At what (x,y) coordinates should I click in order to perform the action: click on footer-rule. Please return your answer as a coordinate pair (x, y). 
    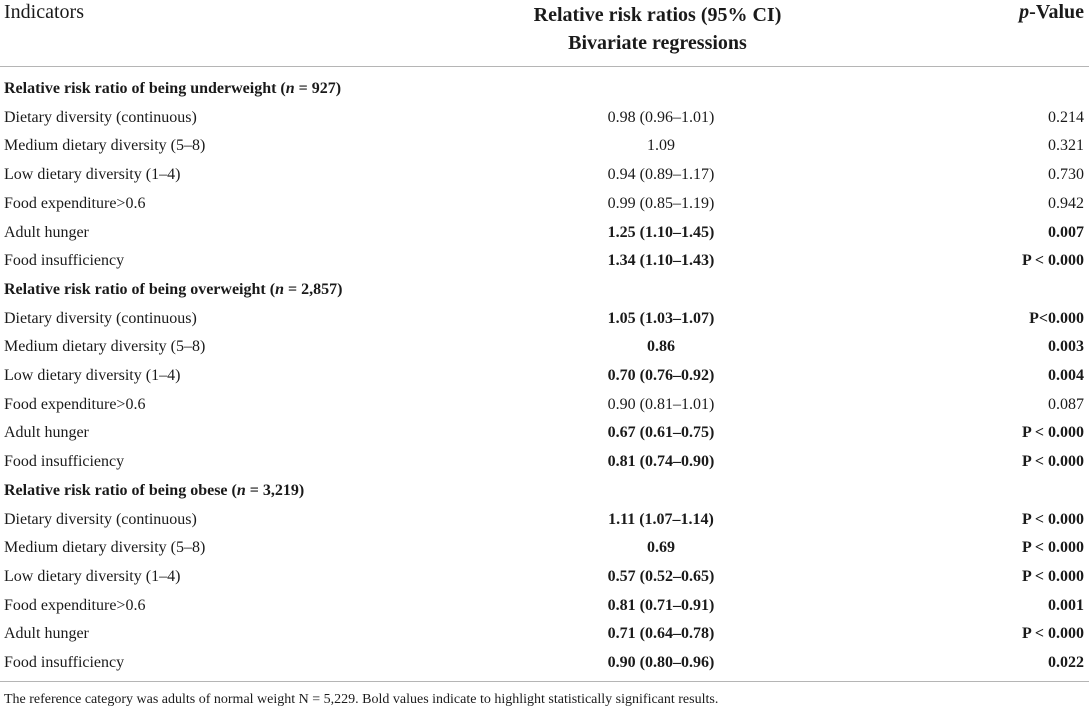
    Looking at the image, I should click on (544, 681).